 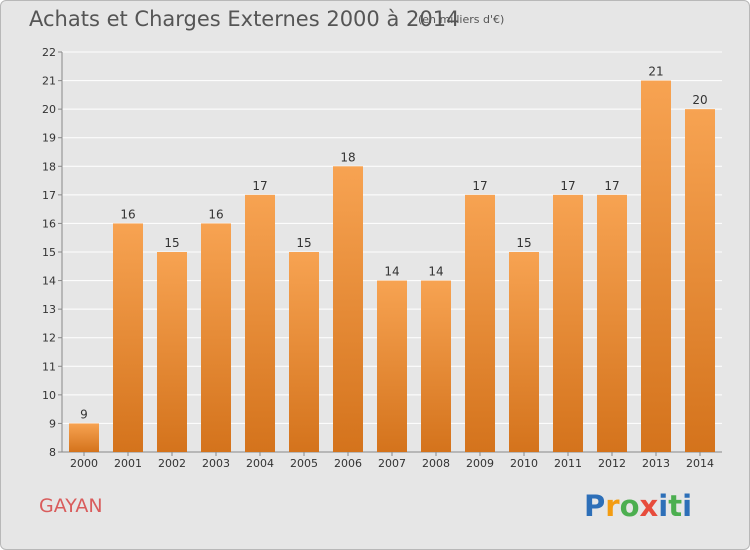 I want to click on logo-letter: r, so click(x=612, y=506).